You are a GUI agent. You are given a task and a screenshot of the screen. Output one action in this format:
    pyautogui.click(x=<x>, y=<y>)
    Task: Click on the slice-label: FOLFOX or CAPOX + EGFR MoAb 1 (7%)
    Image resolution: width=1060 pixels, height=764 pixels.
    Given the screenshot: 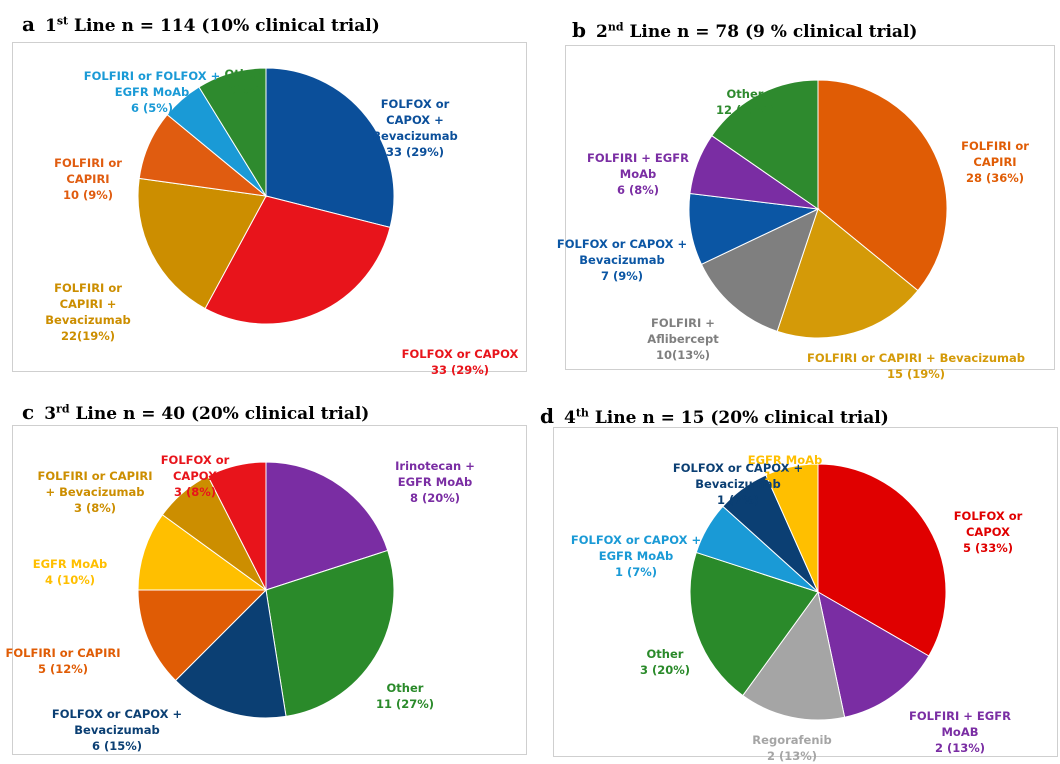 What is the action you would take?
    pyautogui.click(x=636, y=556)
    